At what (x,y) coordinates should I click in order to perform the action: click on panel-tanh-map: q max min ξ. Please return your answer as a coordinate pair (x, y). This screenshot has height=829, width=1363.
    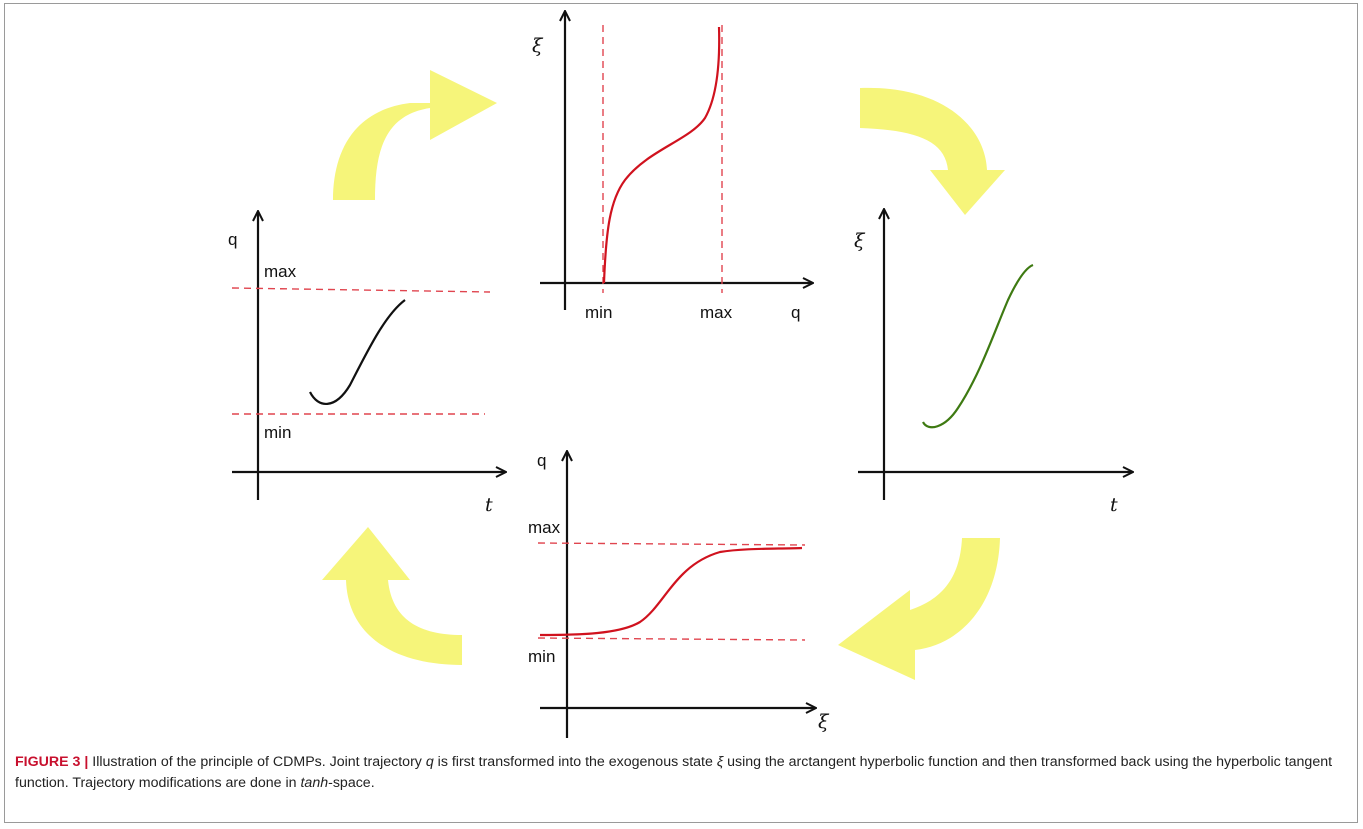
    Looking at the image, I should click on (679, 594).